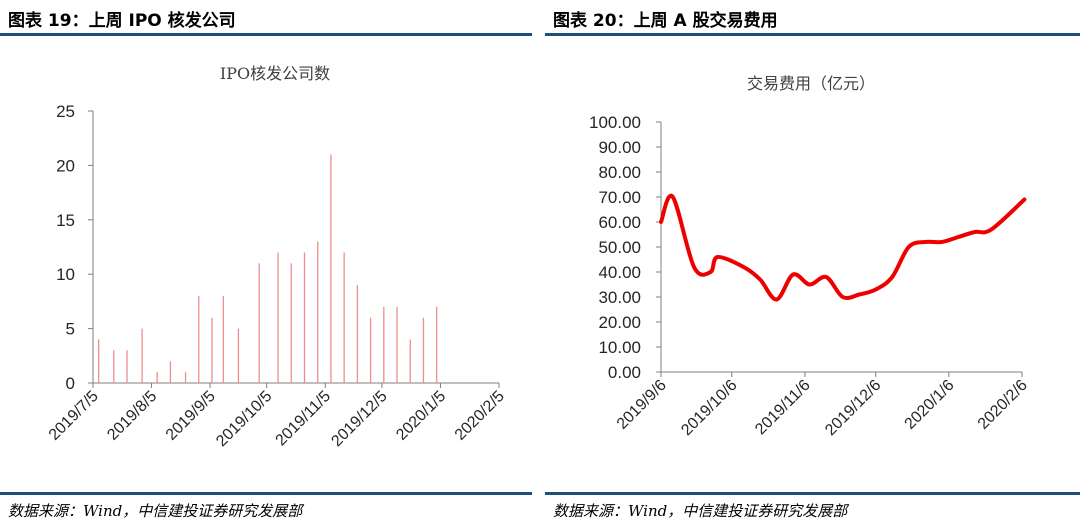 This screenshot has width=1080, height=525. Describe the element at coordinates (619, 222) in the screenshot. I see `y-tick-label: 60.00` at that location.